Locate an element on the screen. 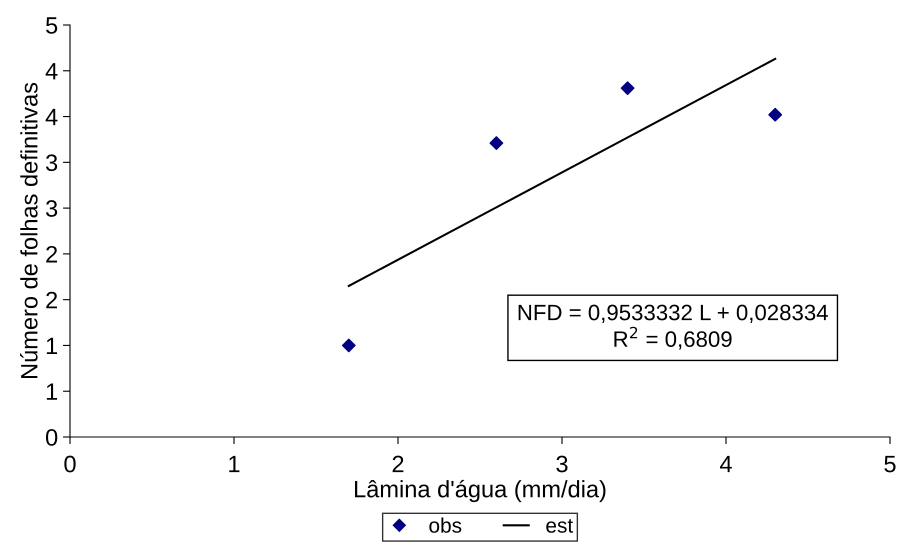 The height and width of the screenshot is (556, 899). legend-label: obs is located at coordinates (445, 525).